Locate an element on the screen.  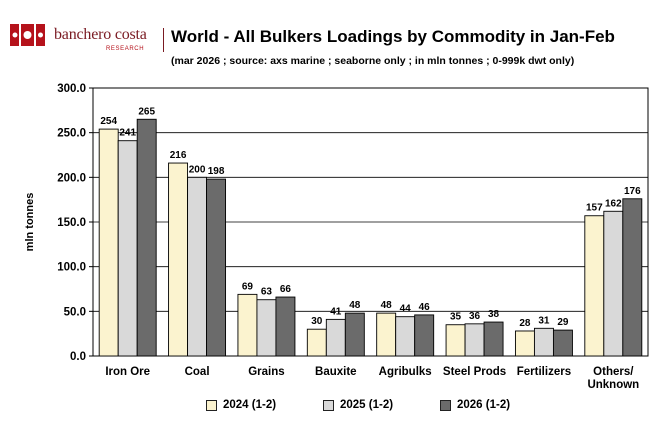
y-axis-label: mln tonnes is located at coordinates (30, 222).